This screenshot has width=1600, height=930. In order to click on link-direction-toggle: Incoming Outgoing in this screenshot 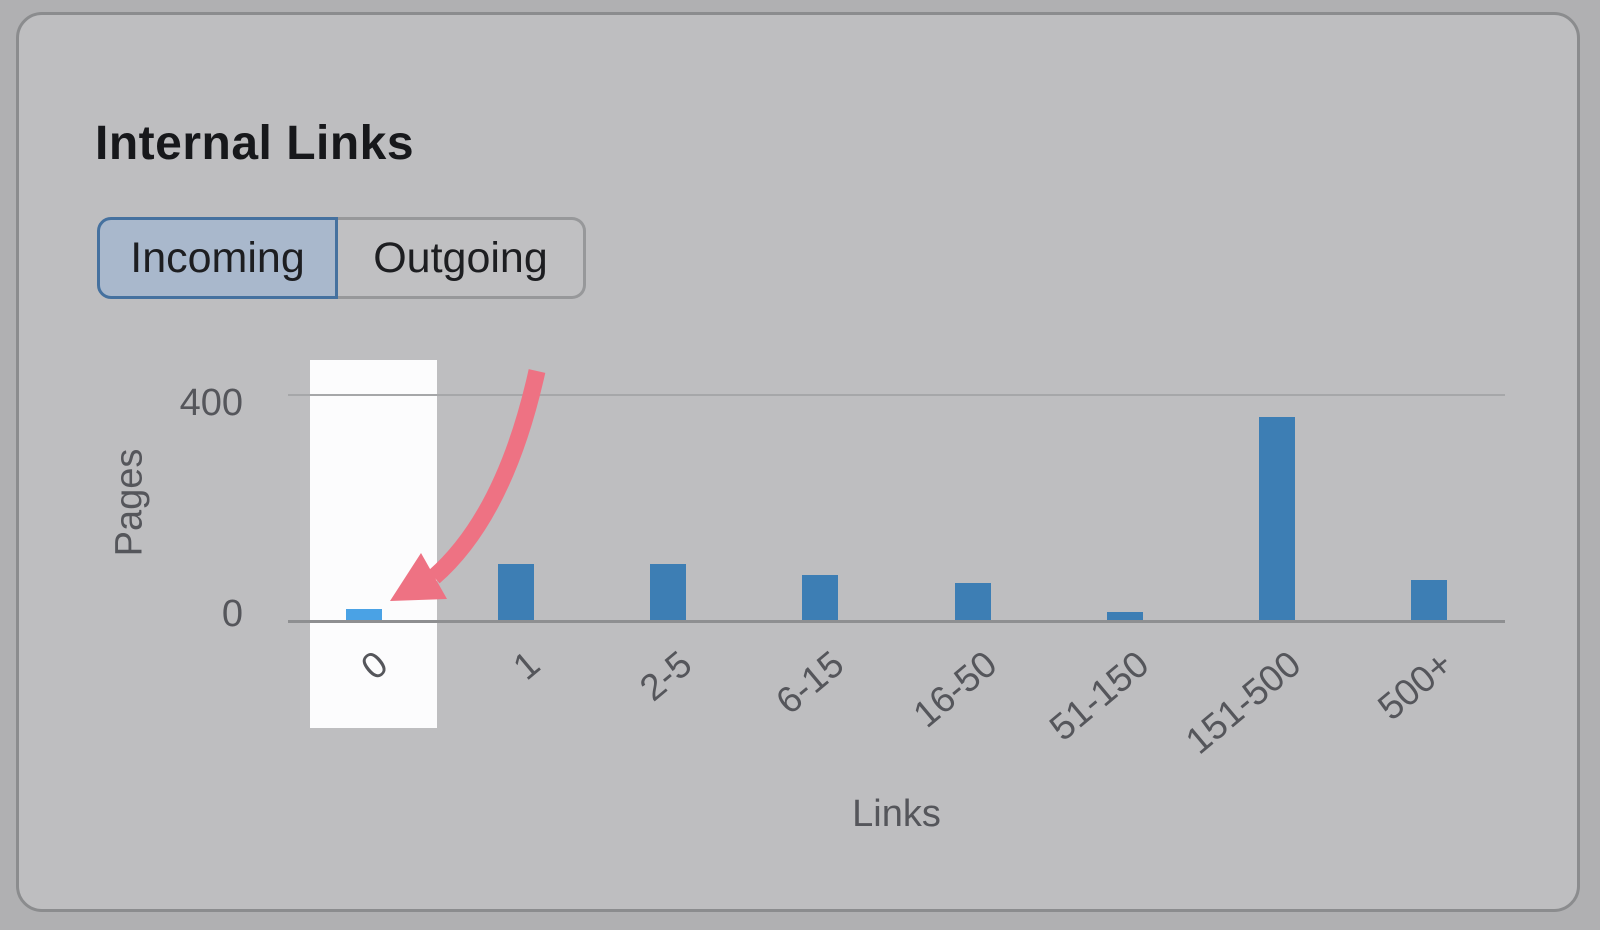, I will do `click(341, 258)`.